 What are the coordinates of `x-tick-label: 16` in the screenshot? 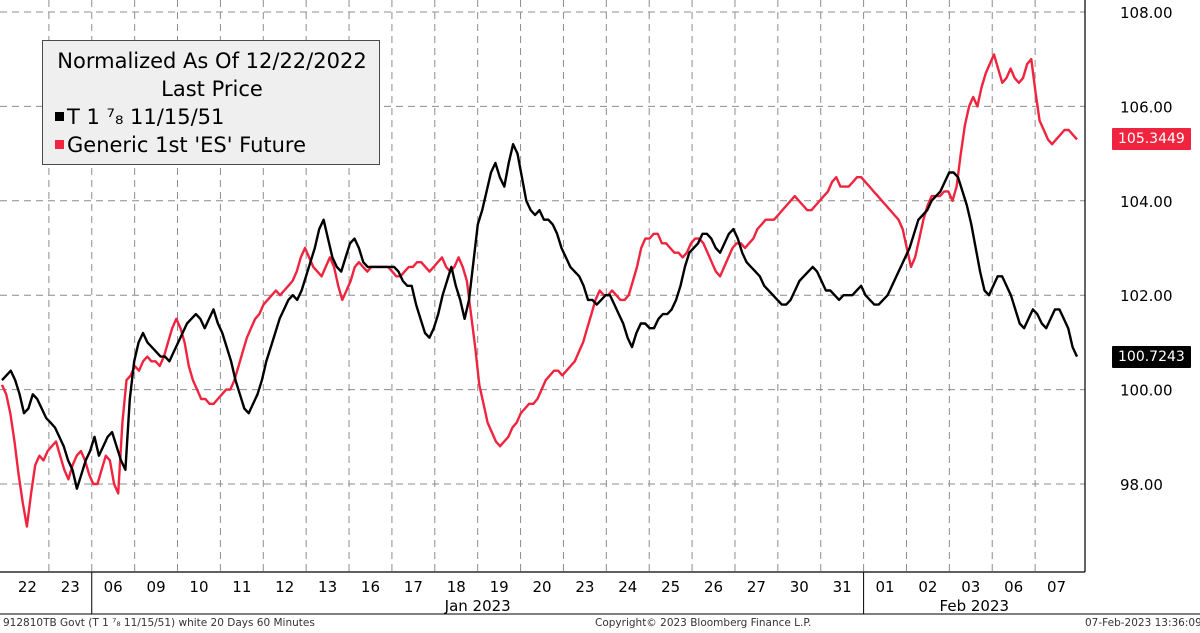 It's located at (370, 587).